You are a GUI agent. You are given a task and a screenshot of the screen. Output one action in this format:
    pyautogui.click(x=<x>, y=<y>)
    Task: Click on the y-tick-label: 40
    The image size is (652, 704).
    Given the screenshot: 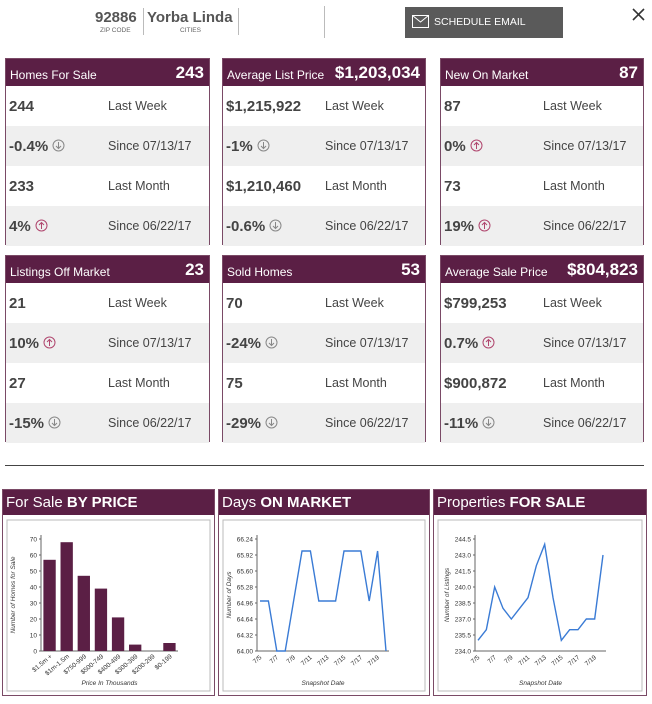 What is the action you would take?
    pyautogui.click(x=34, y=588)
    